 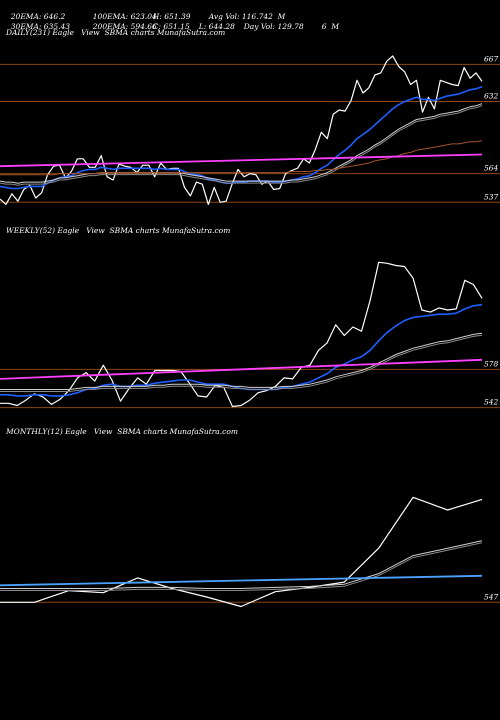 I want to click on daily-tick-label-1: 632, so click(x=491, y=96).